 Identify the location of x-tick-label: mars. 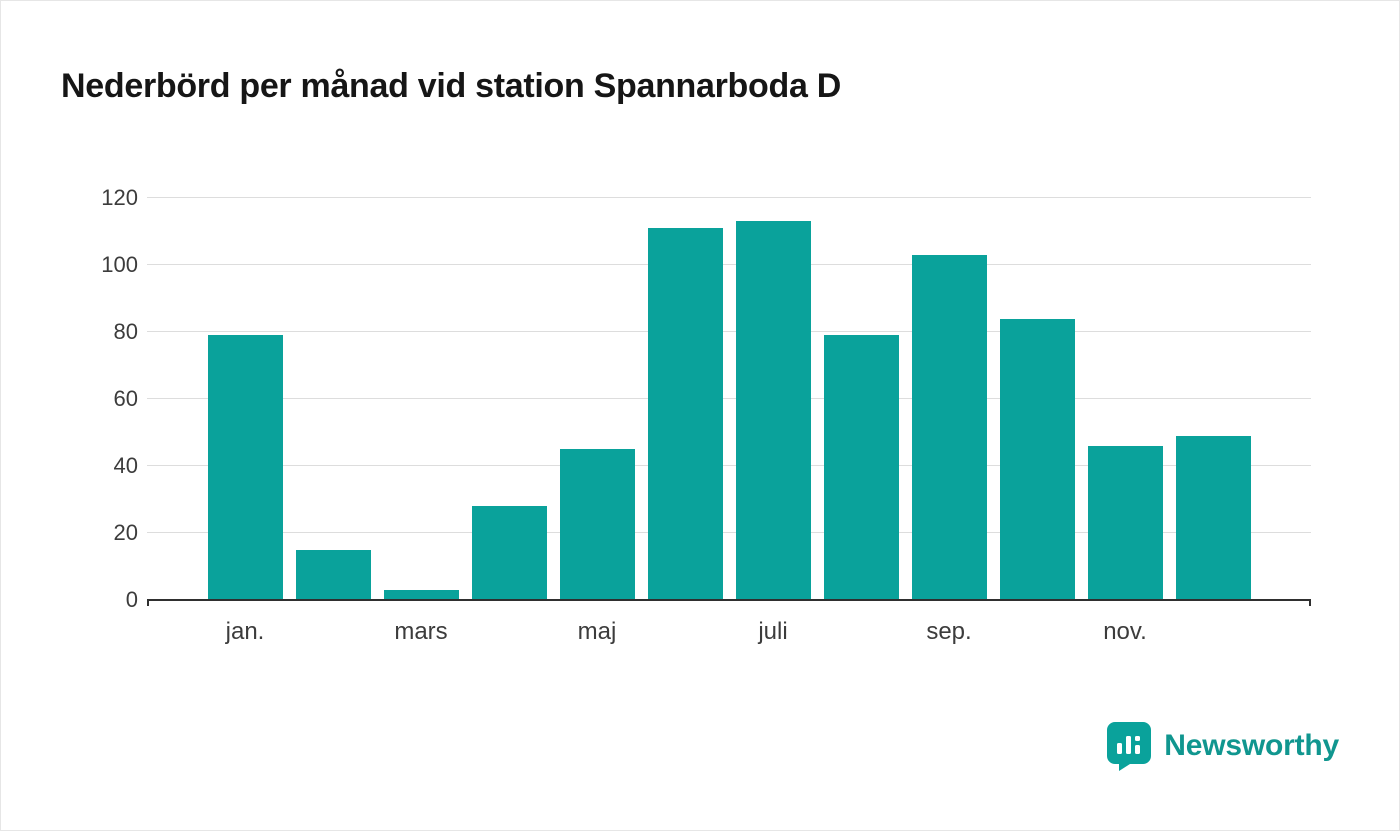
(421, 631).